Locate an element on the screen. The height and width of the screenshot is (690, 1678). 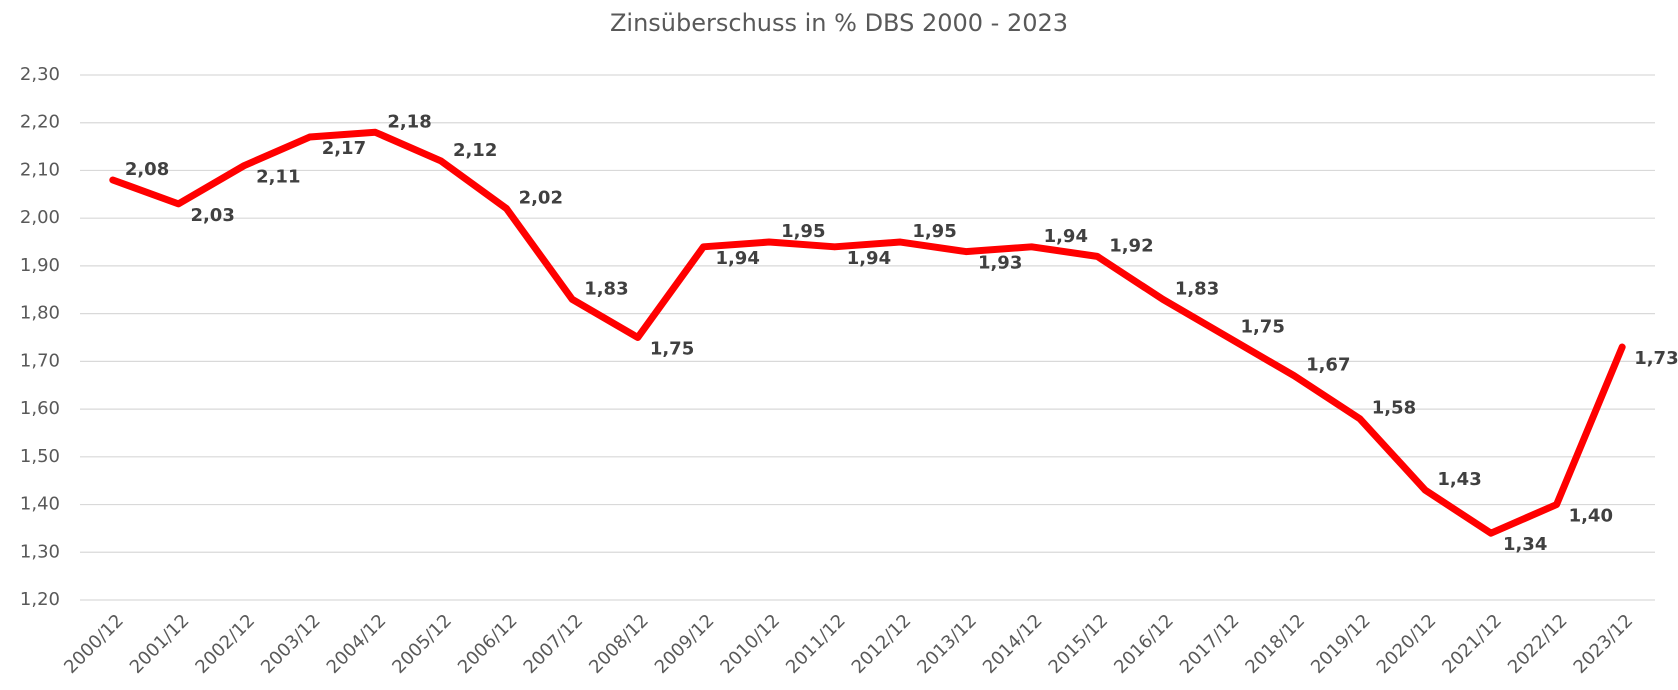
x-tick-label: 2001/12 is located at coordinates (160, 644).